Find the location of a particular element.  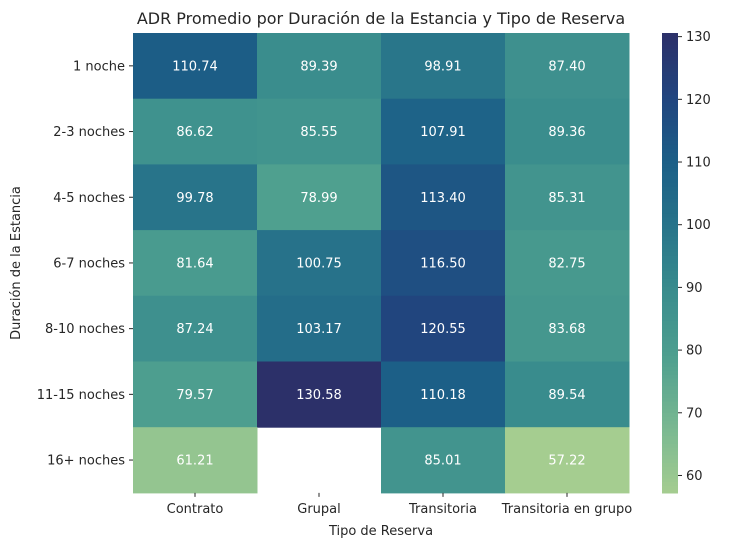

y-tick-label: 11-15 noches is located at coordinates (81, 395).